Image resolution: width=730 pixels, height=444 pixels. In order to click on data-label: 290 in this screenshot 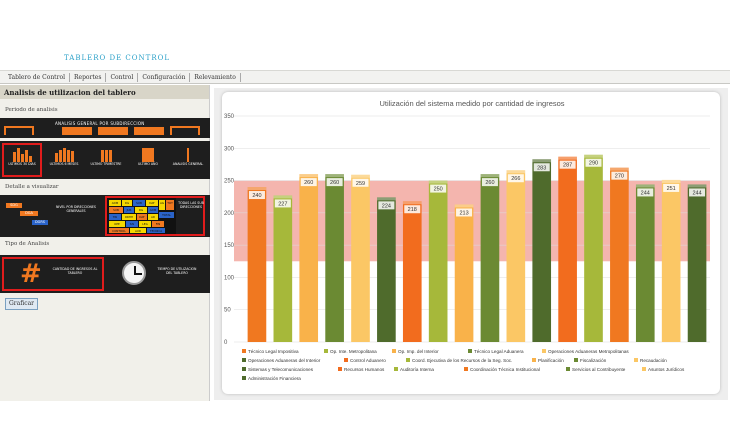, I will do `click(593, 164)`.